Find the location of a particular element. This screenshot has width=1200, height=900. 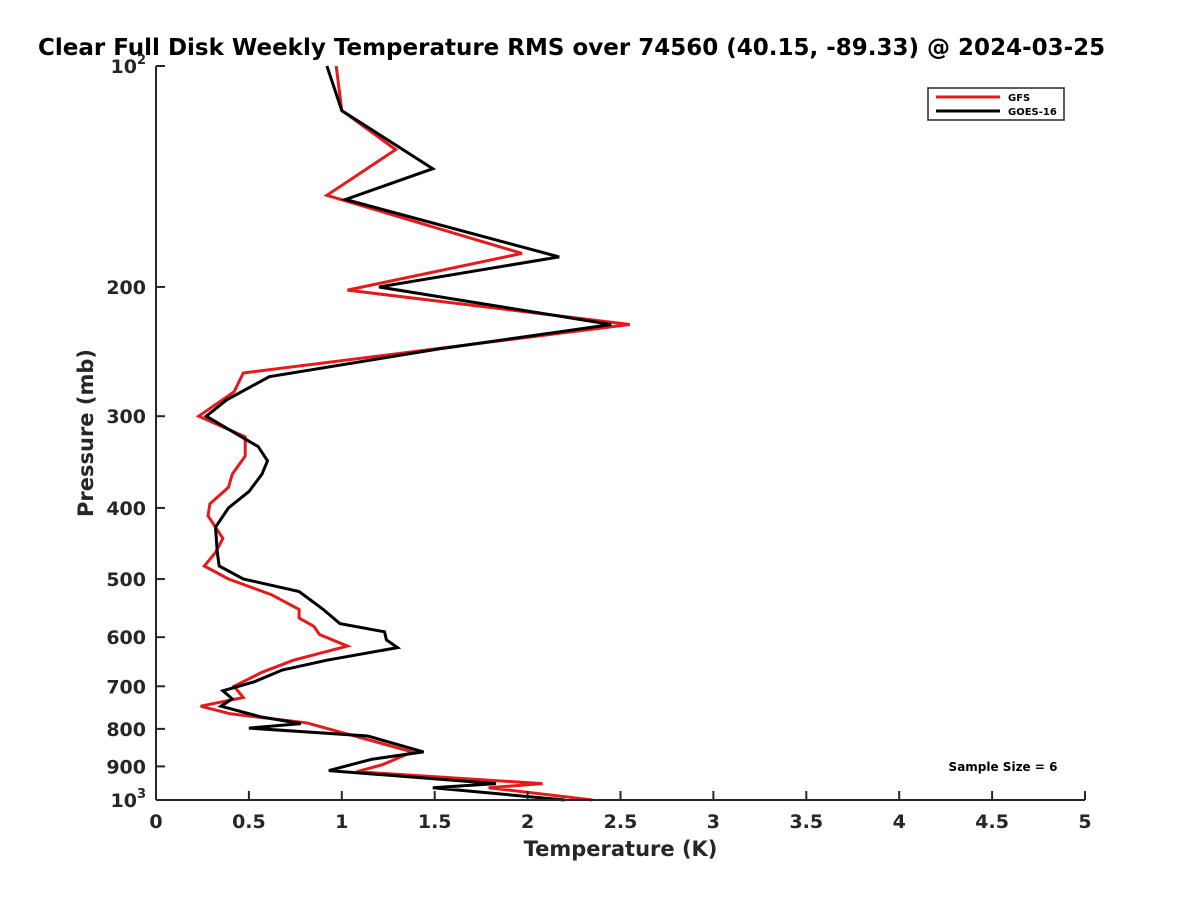

y-tick-layer: 10² 200 300 400 500 600 700 800 900 10³ is located at coordinates (135, 432).